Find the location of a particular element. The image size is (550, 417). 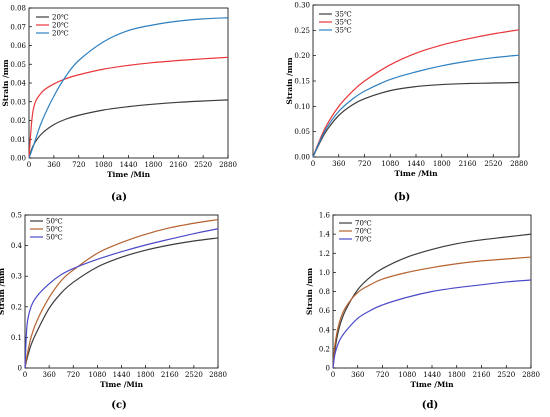

y-tick-label: 0.5 is located at coordinates (16, 216).